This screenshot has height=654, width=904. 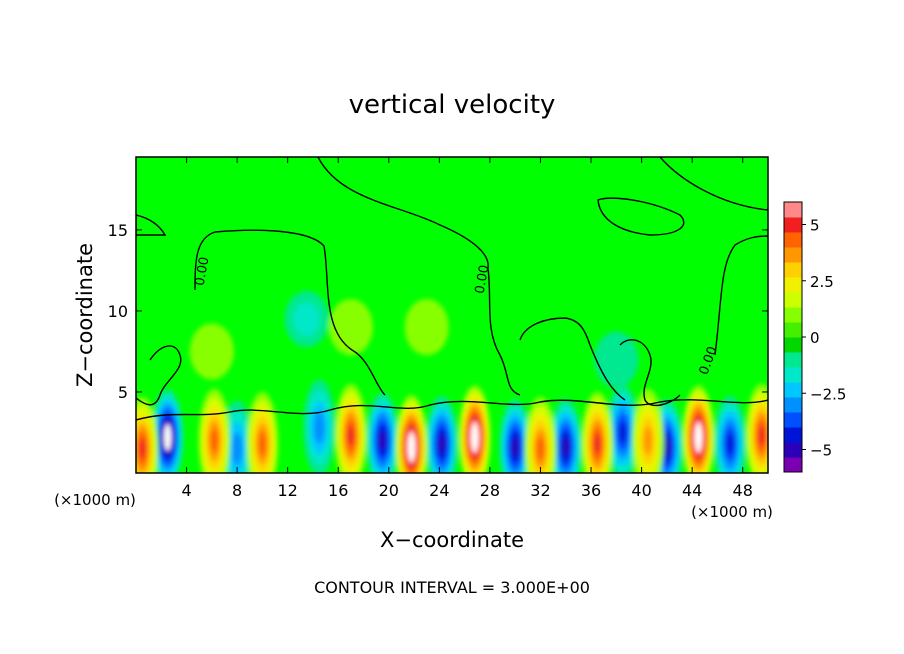 What do you see at coordinates (288, 490) in the screenshot?
I see `x-tick-label-12: 12` at bounding box center [288, 490].